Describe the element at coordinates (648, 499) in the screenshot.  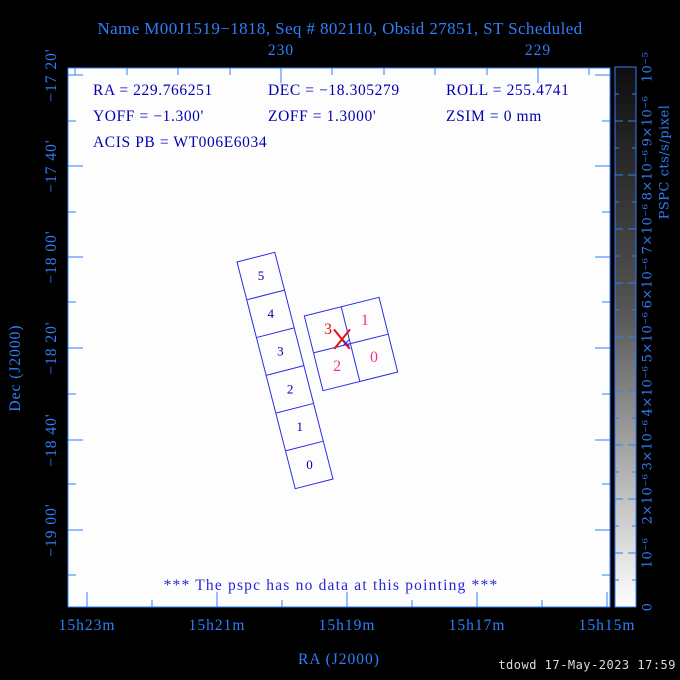
I see `colorbar-tick-label: 2×10⁻⁶` at that location.